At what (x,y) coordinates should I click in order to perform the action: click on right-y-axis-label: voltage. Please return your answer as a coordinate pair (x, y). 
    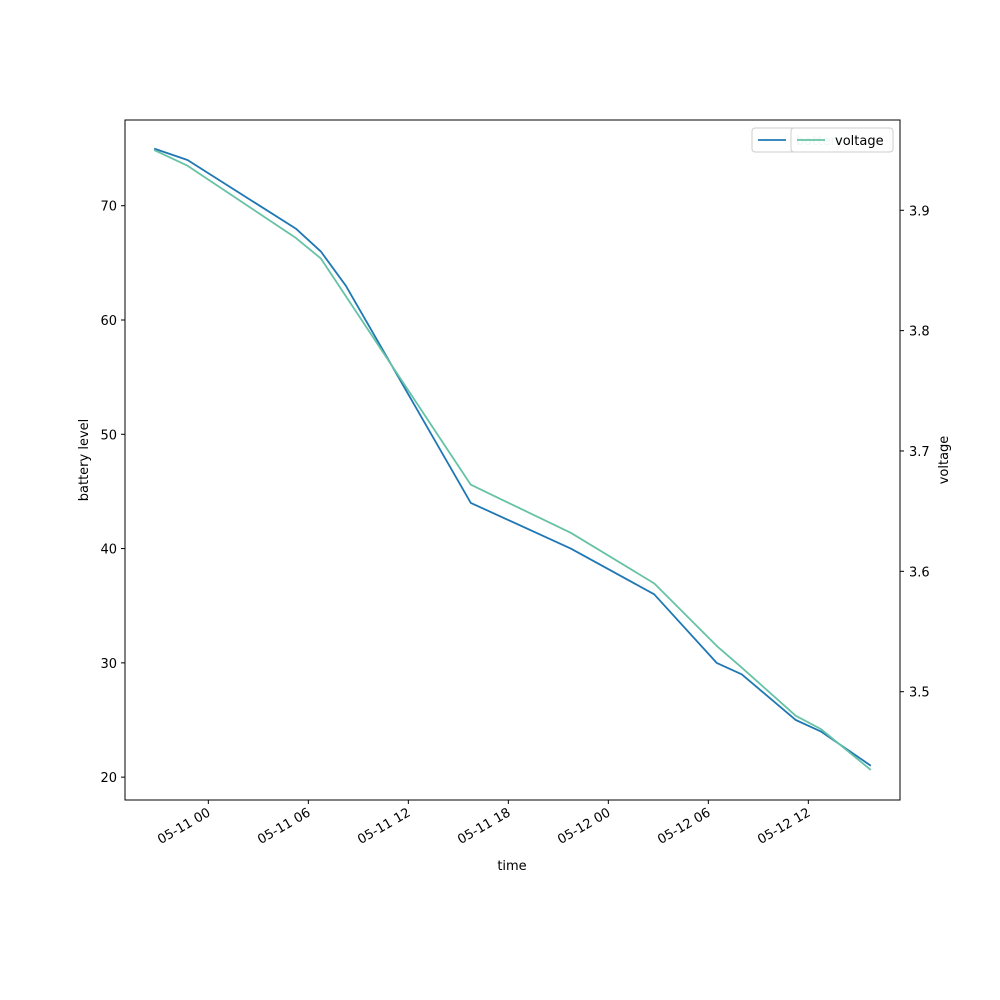
    Looking at the image, I should click on (944, 460).